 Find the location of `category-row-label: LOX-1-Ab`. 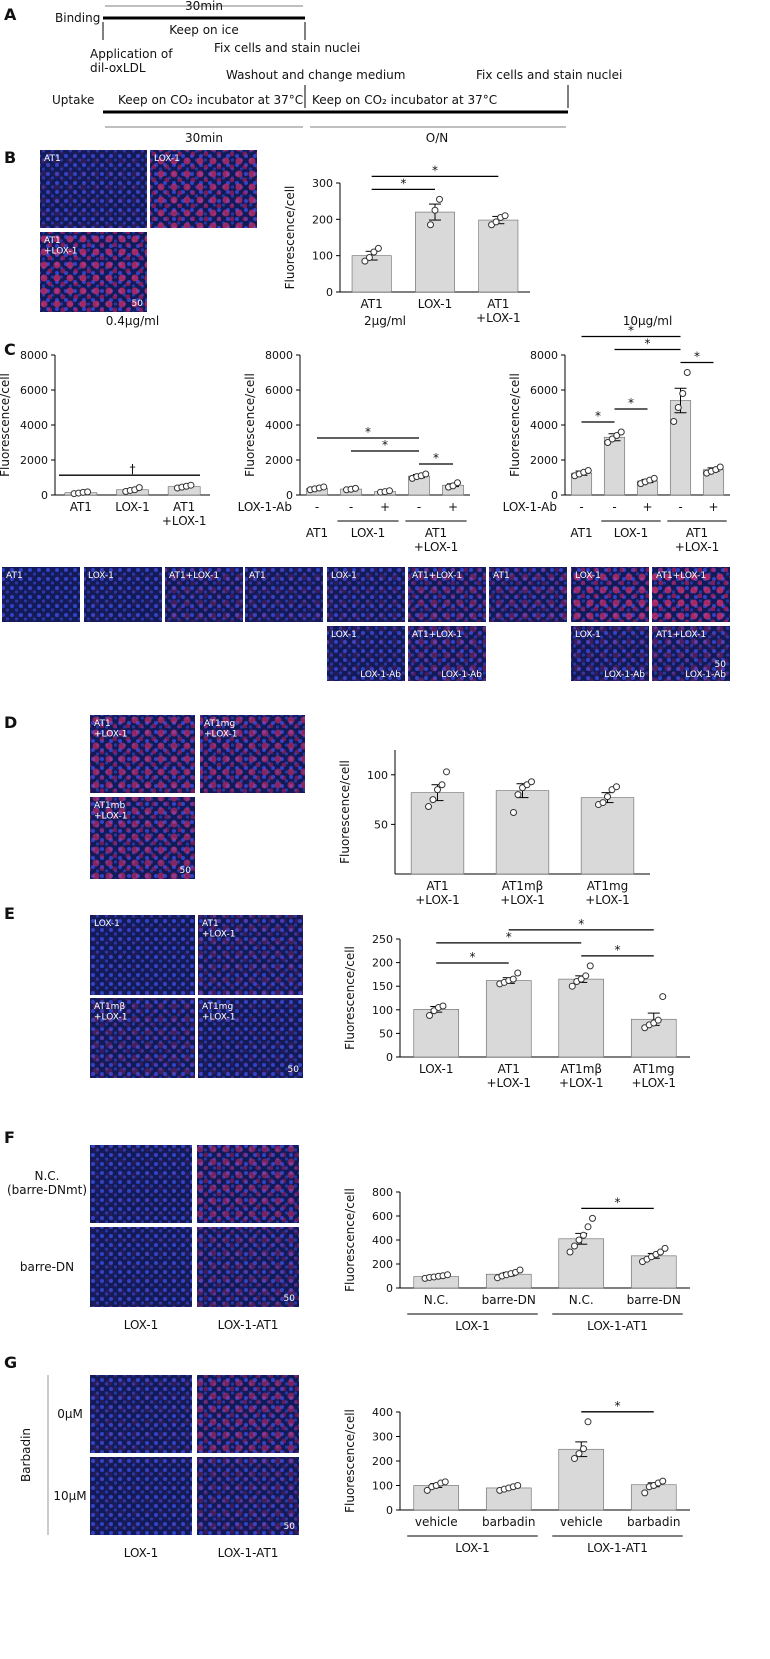

category-row-label: LOX-1-Ab is located at coordinates (265, 507).